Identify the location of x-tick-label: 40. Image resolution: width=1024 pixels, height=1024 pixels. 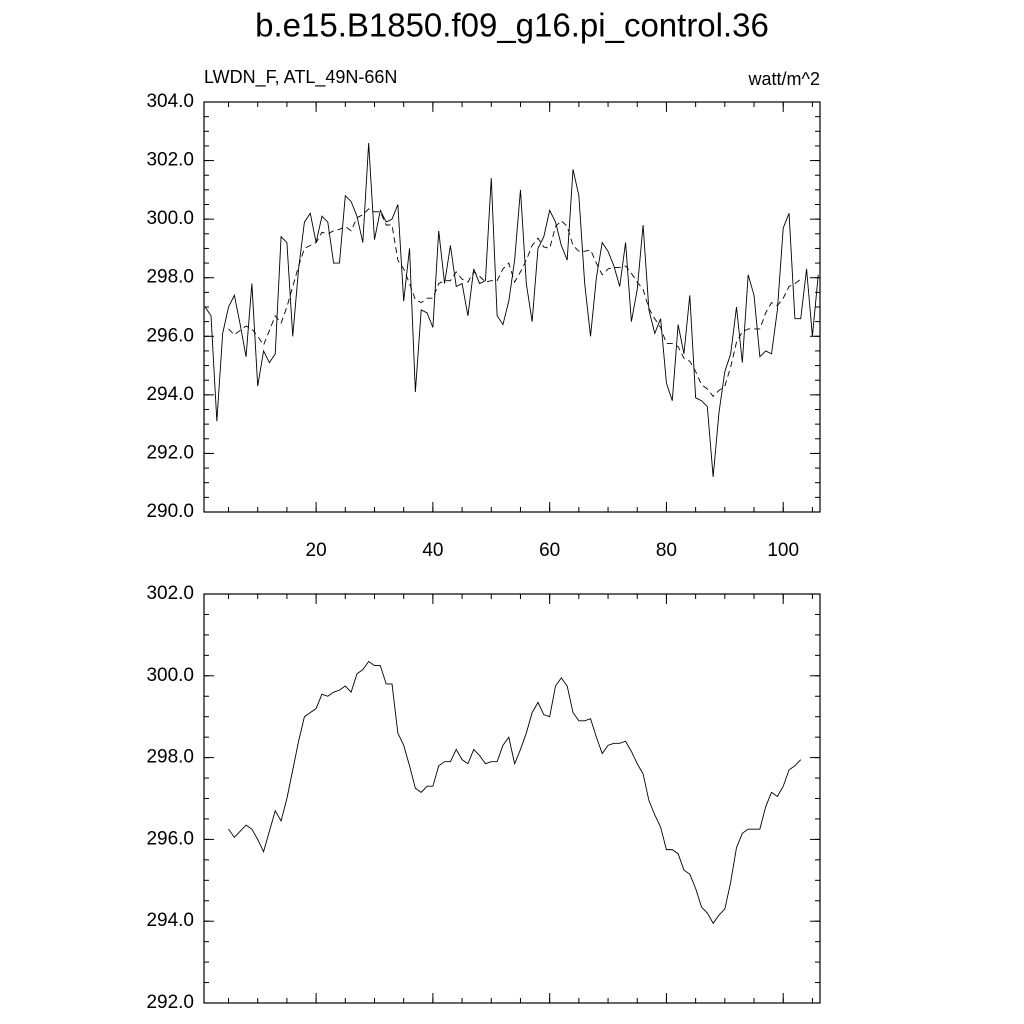
(432, 550).